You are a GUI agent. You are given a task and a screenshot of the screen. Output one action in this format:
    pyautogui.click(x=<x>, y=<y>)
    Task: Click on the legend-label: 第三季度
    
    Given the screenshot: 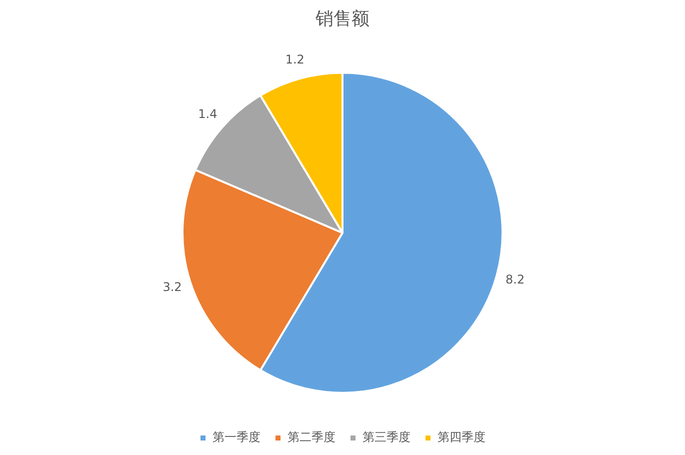 What is the action you would take?
    pyautogui.click(x=386, y=437)
    